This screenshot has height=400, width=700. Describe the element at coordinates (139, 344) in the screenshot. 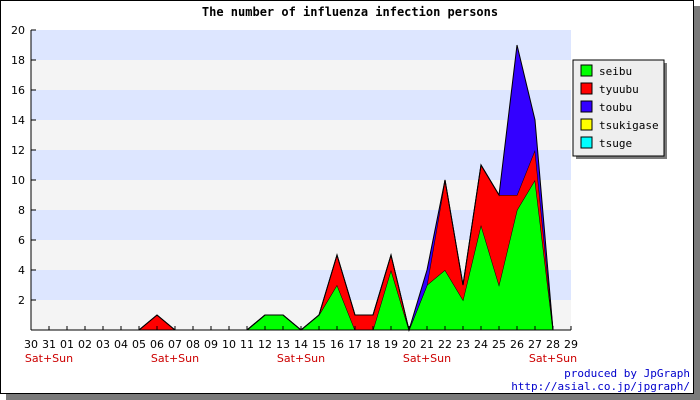

I see `x-tick-label: 05` at that location.